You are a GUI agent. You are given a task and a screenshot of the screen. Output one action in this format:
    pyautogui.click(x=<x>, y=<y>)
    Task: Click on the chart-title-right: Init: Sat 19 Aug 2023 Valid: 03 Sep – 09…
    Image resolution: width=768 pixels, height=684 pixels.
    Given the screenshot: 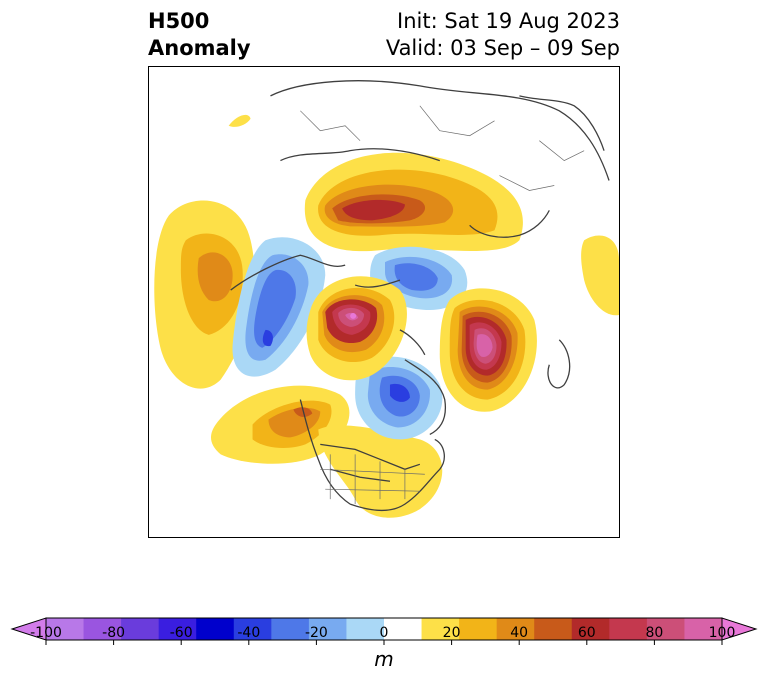 What is the action you would take?
    pyautogui.click(x=503, y=35)
    